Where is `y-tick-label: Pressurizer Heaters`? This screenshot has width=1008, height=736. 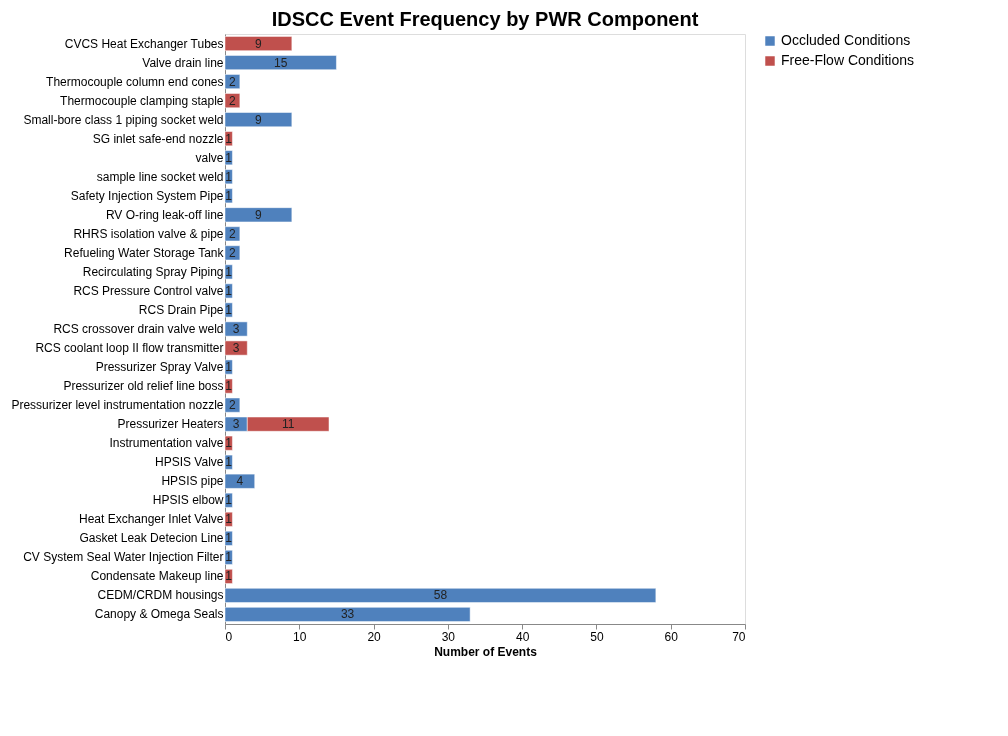 y-tick-label: Pressurizer Heaters is located at coordinates (170, 424).